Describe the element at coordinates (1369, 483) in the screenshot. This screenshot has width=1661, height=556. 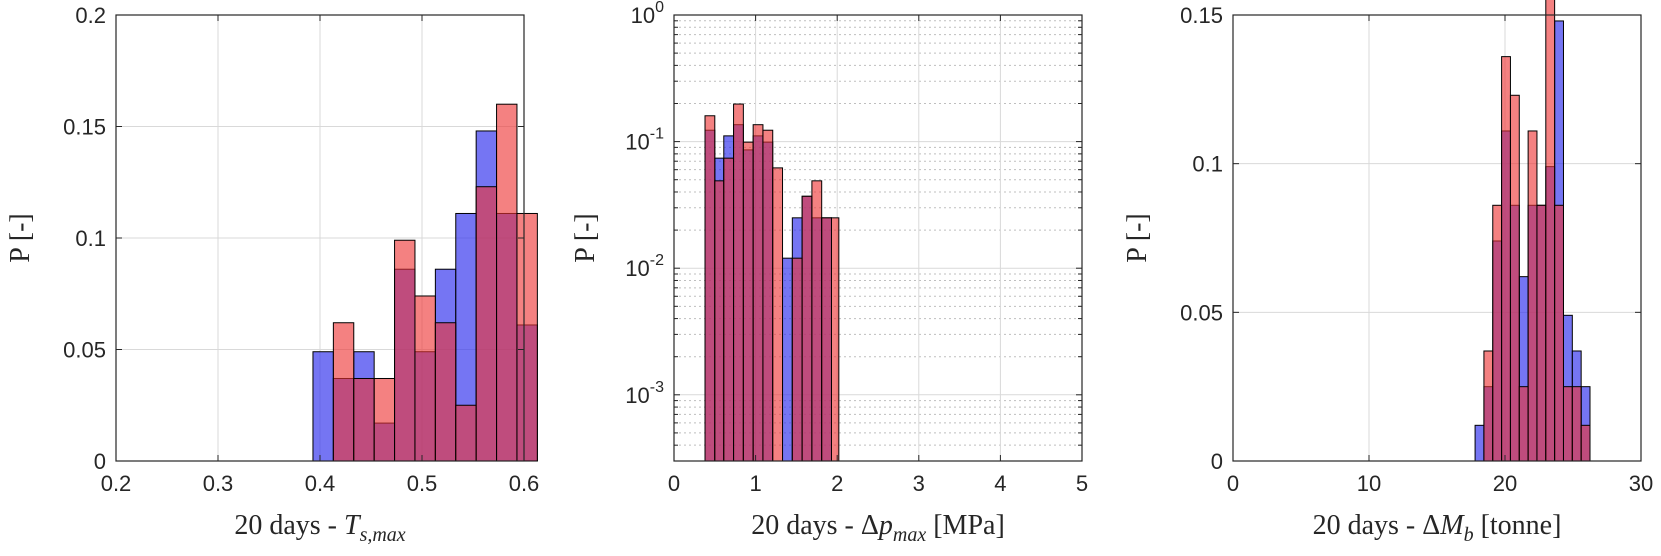
I see `x-tick-label: 10` at that location.